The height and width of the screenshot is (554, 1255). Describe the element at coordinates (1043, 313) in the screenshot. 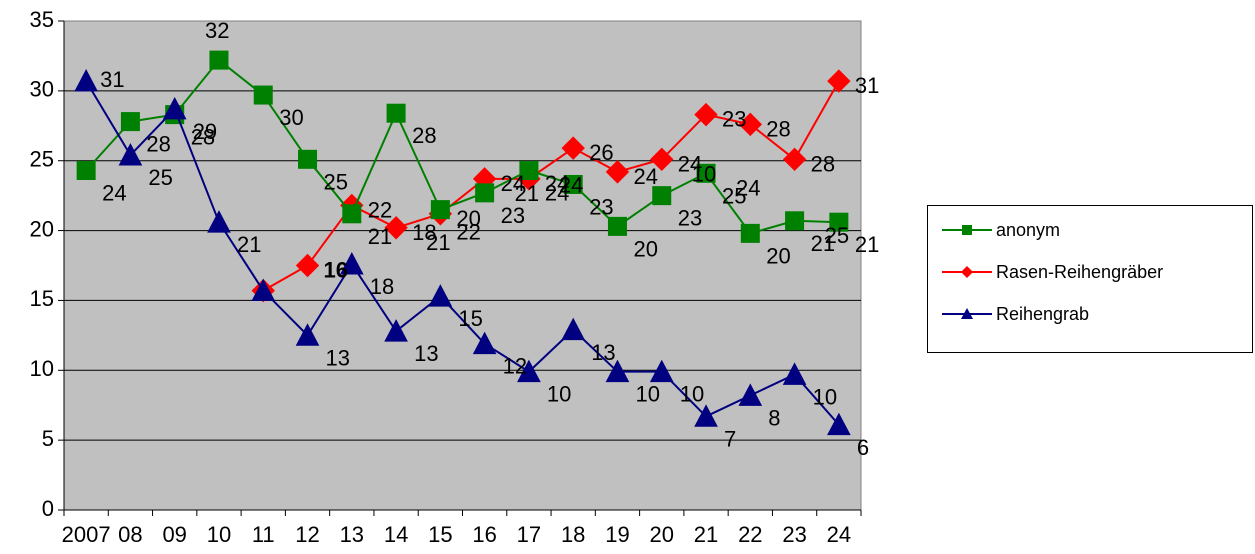

I see `legend-label: Reihengrab` at that location.